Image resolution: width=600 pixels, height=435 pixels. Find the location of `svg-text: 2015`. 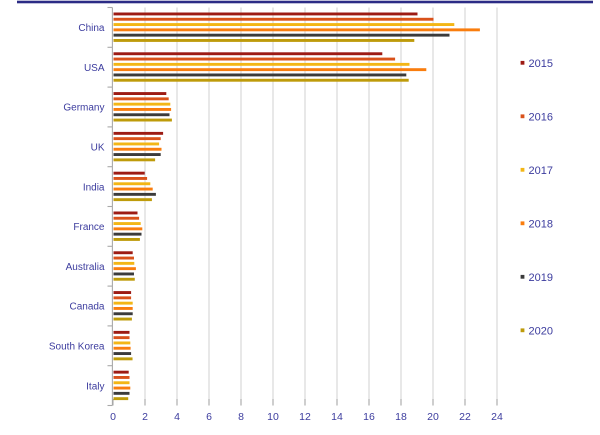

svg-text: 2015 is located at coordinates (541, 64).